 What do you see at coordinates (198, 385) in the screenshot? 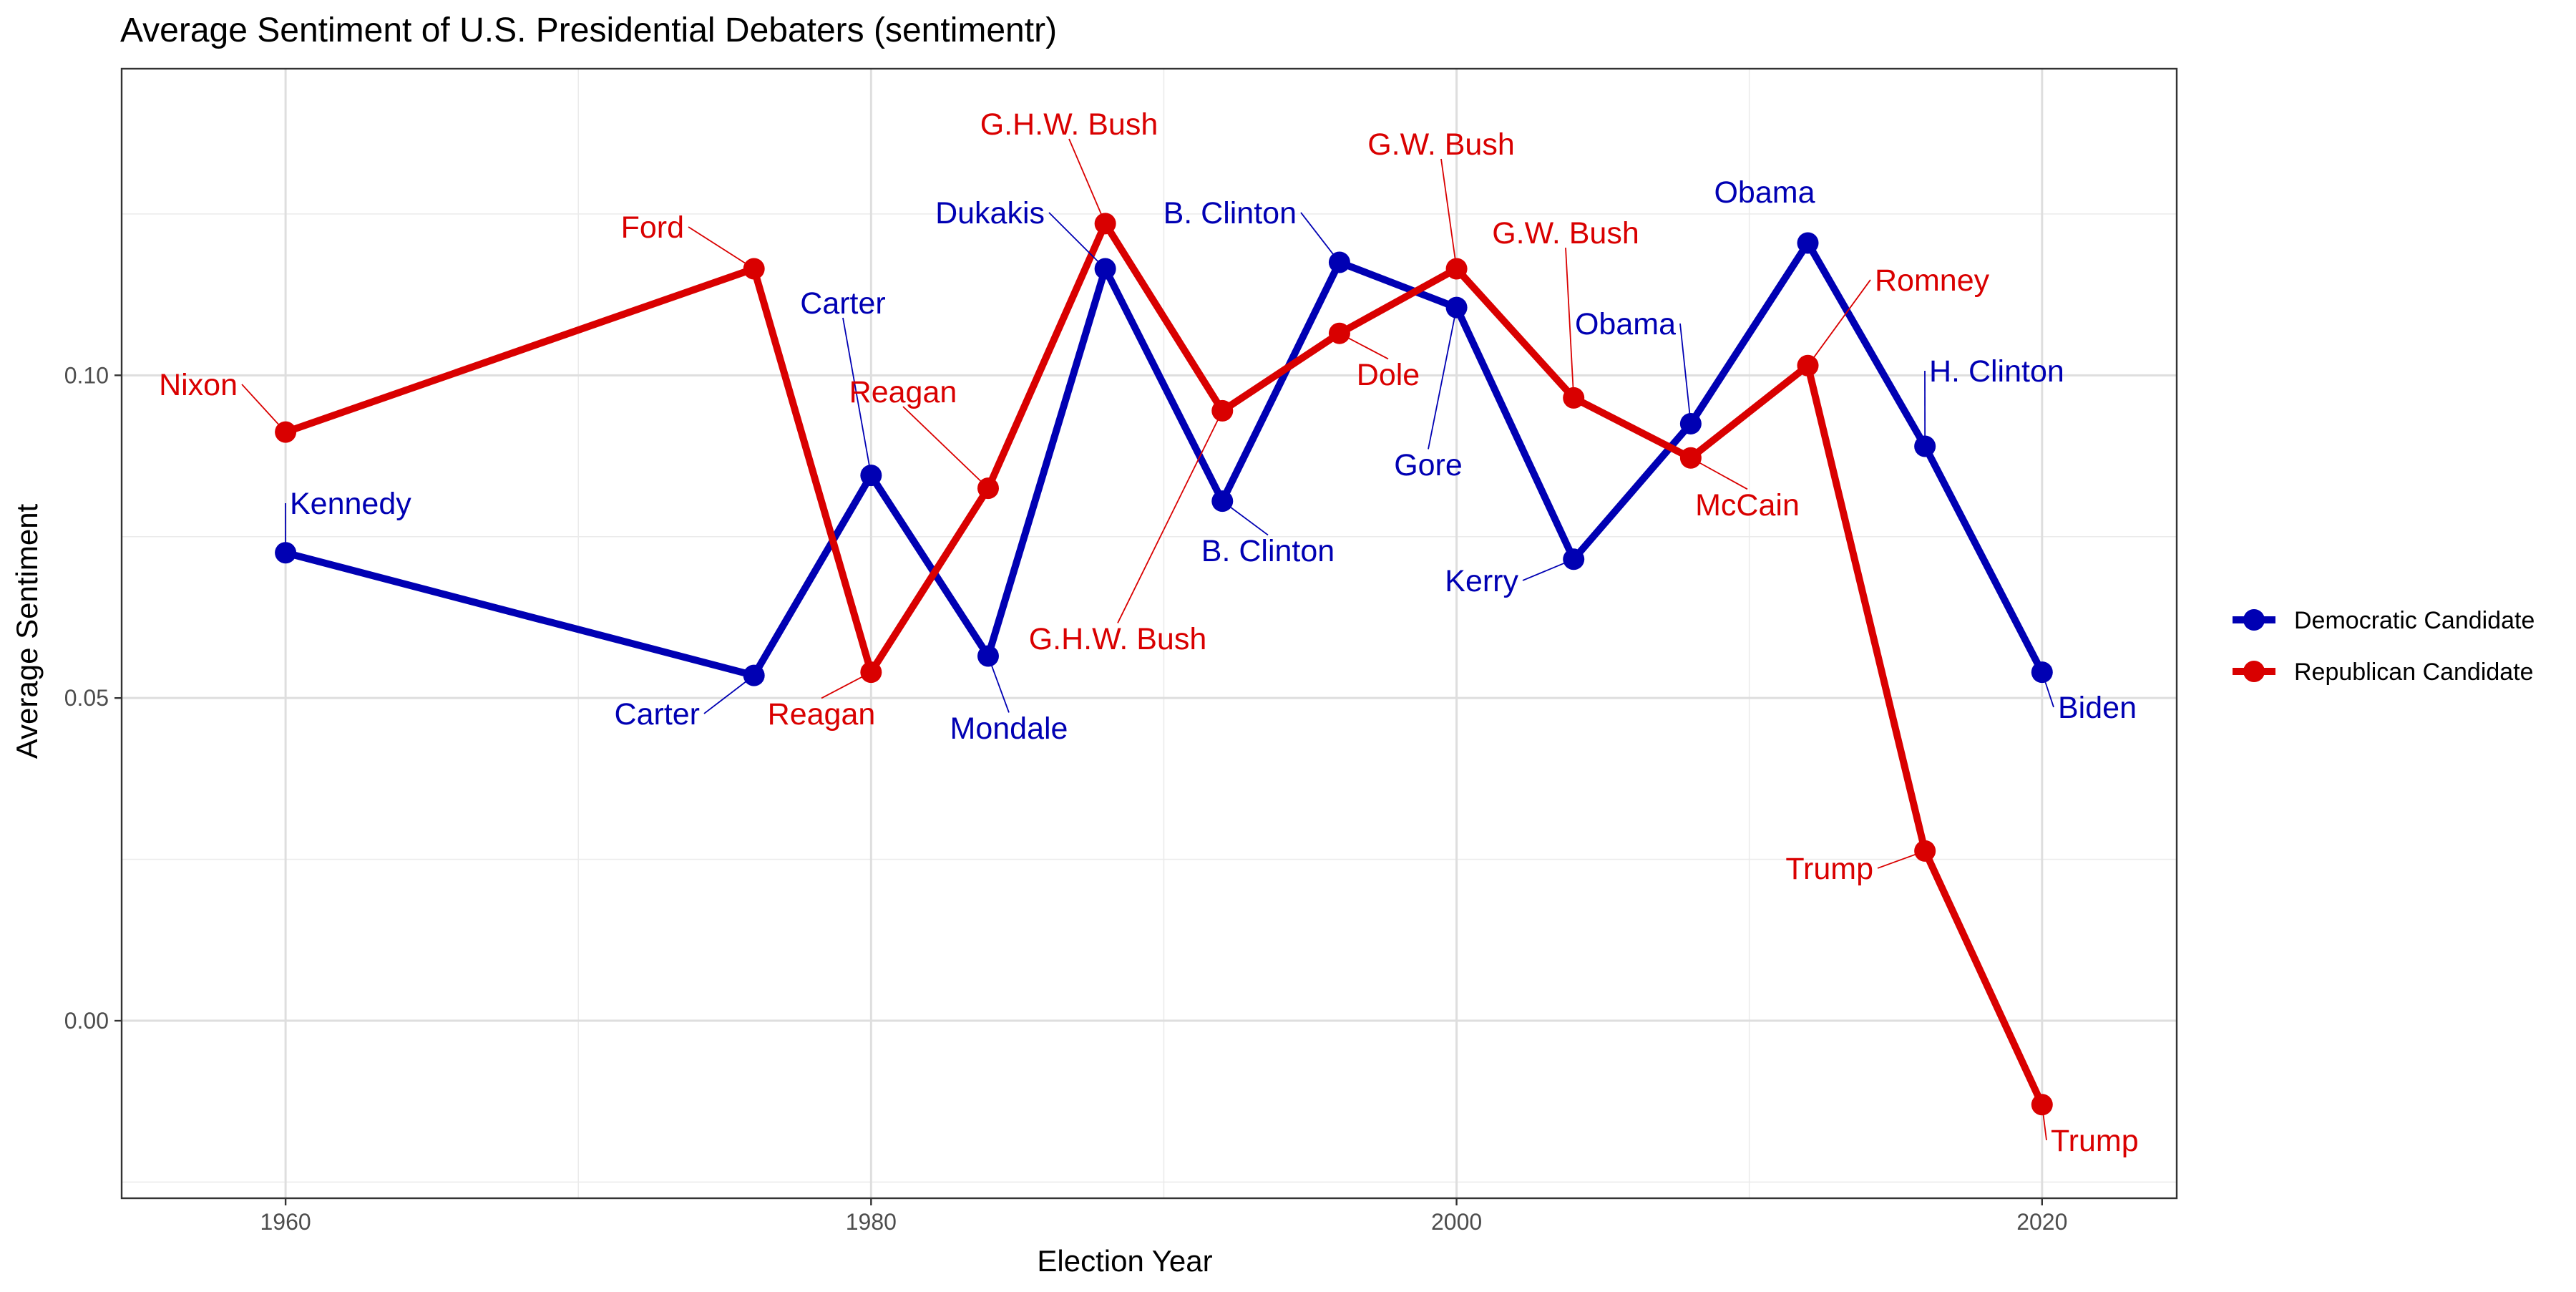
I see `republican-point-label: Nixon` at bounding box center [198, 385].